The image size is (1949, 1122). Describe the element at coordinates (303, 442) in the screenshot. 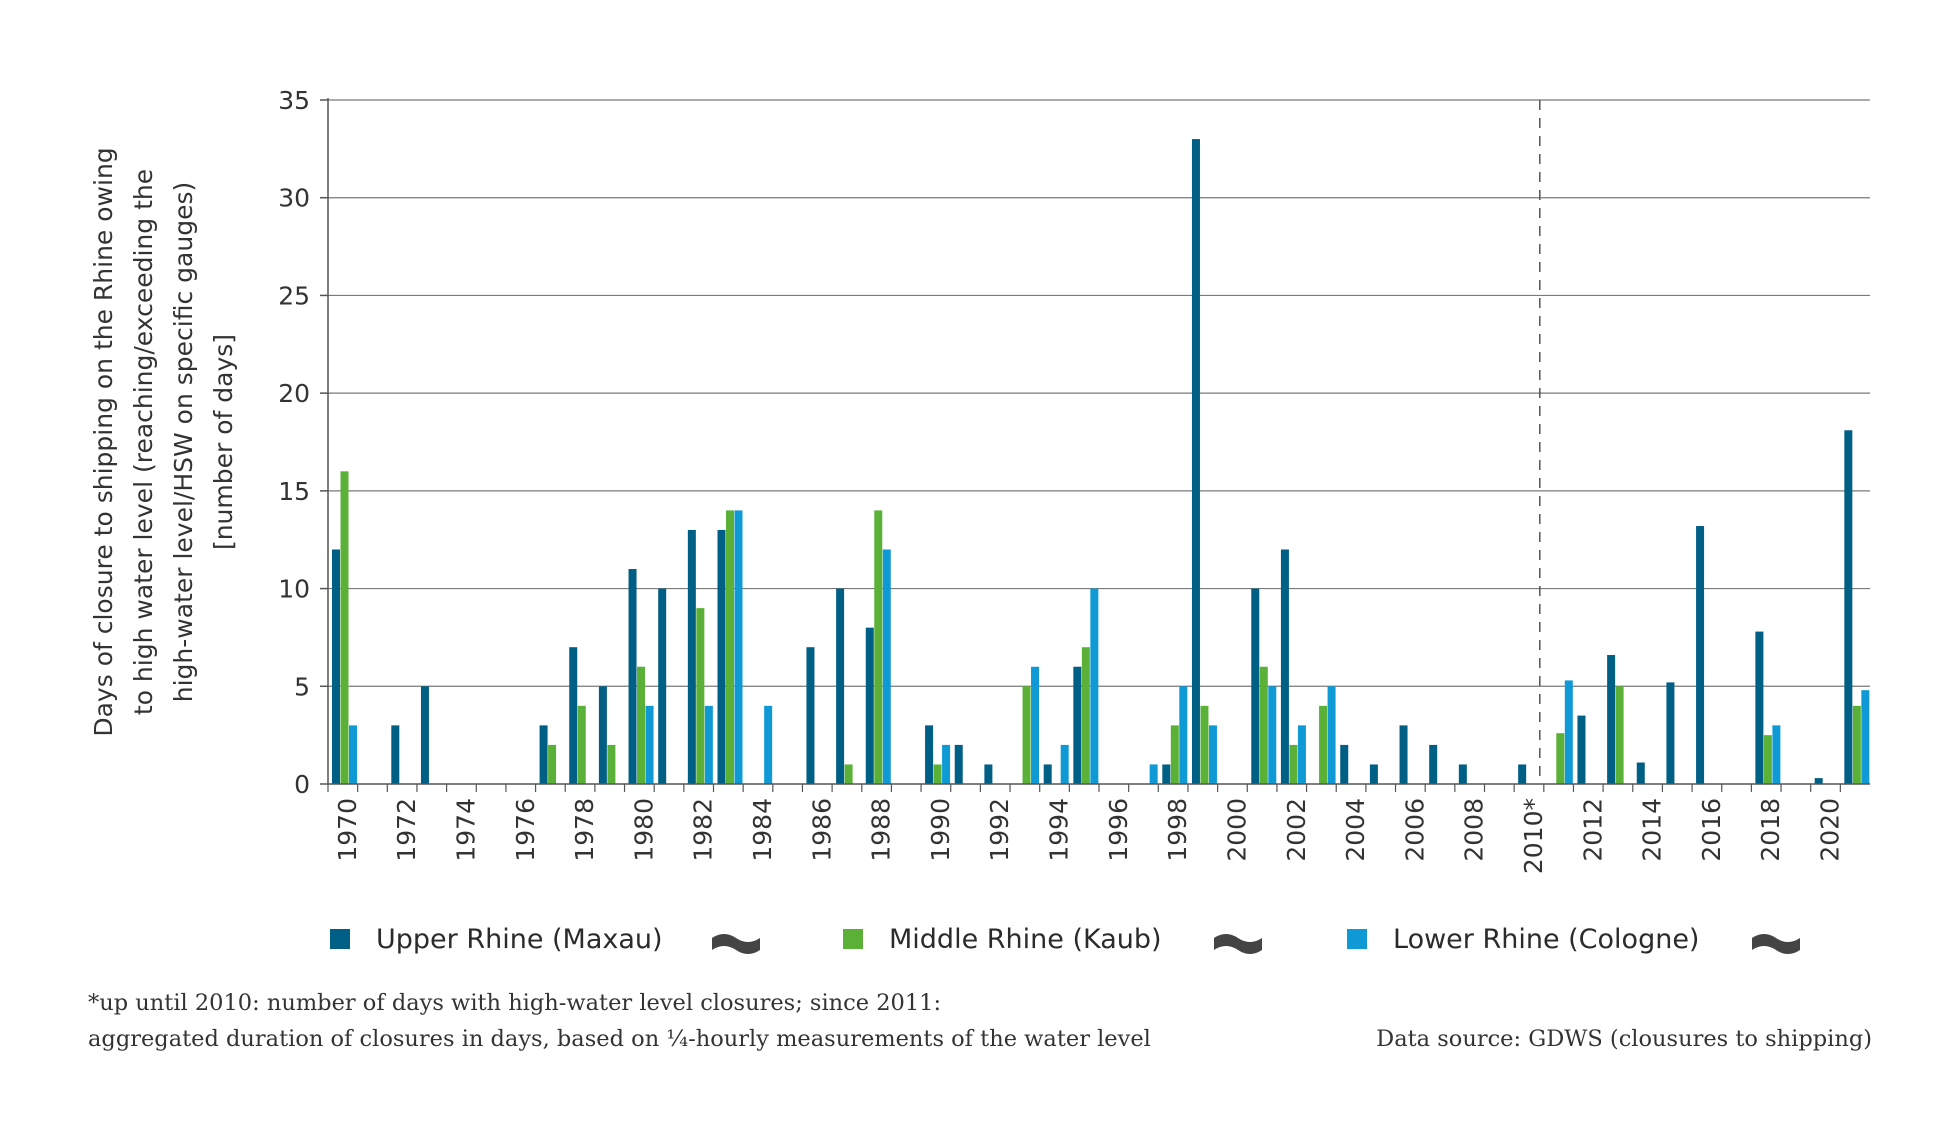

I see `y-axis-ticks: 0 5 10 15 20 25 30 35` at that location.